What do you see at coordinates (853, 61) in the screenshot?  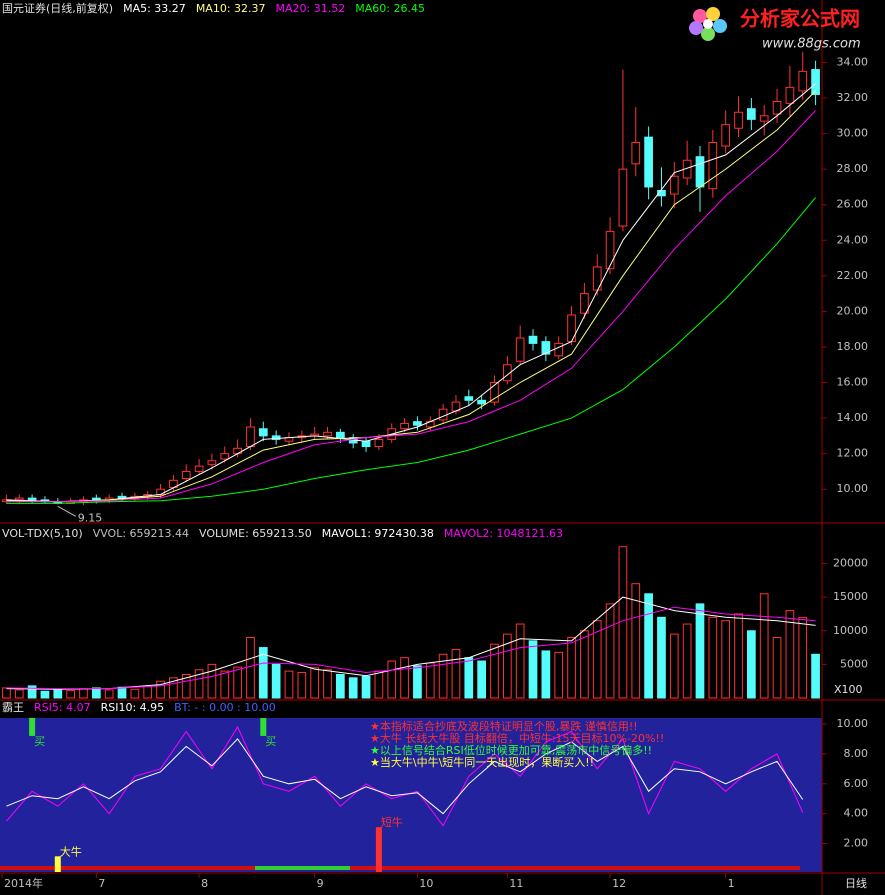 I see `y-tick-label: 34.00` at bounding box center [853, 61].